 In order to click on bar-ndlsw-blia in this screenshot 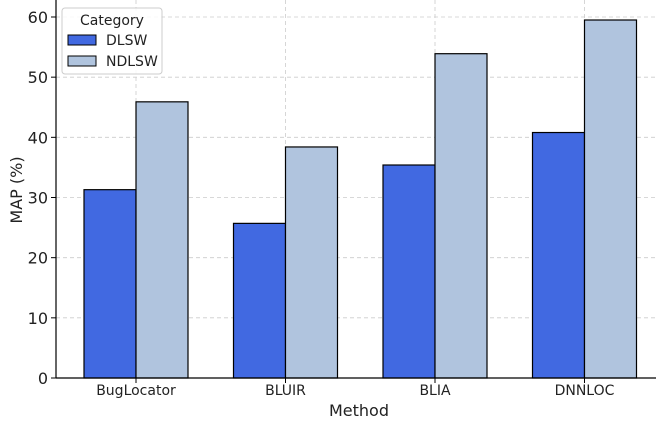, I will do `click(461, 216)`.